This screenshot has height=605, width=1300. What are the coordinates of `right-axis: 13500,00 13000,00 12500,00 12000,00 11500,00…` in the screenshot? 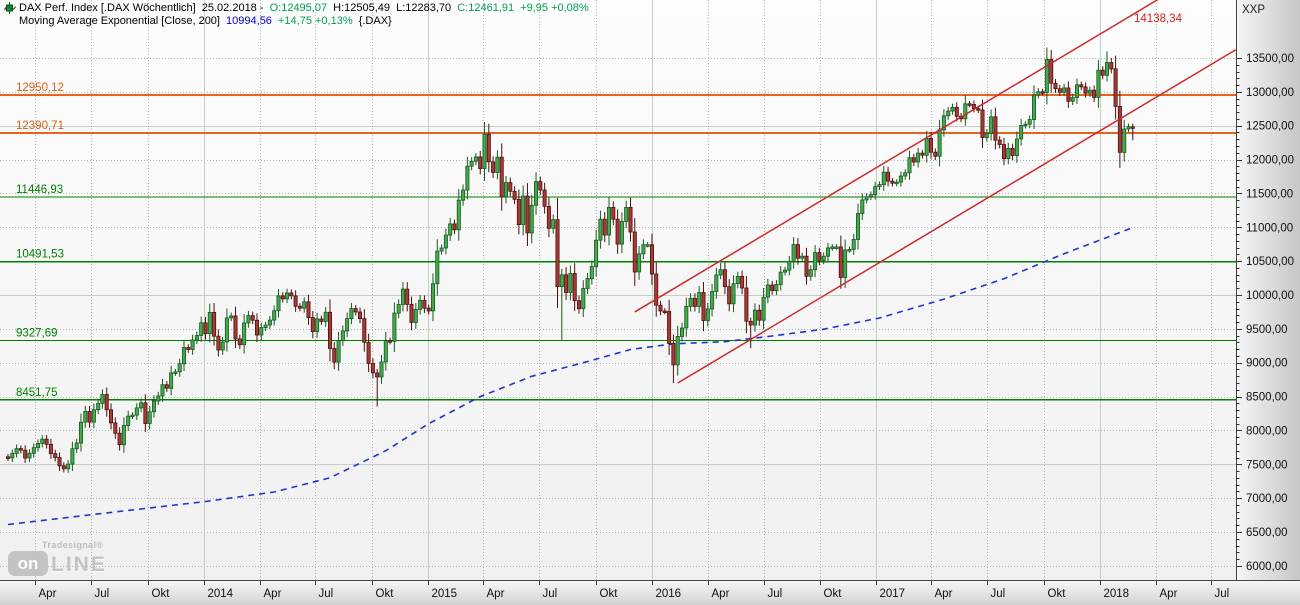 It's located at (1268, 290).